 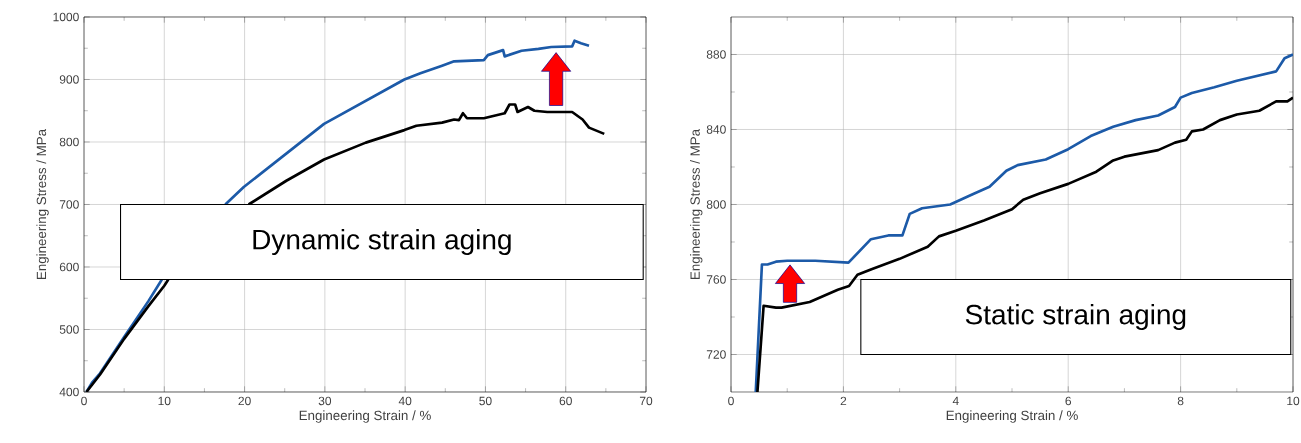 What do you see at coordinates (716, 129) in the screenshot?
I see `y-tick-label: 840` at bounding box center [716, 129].